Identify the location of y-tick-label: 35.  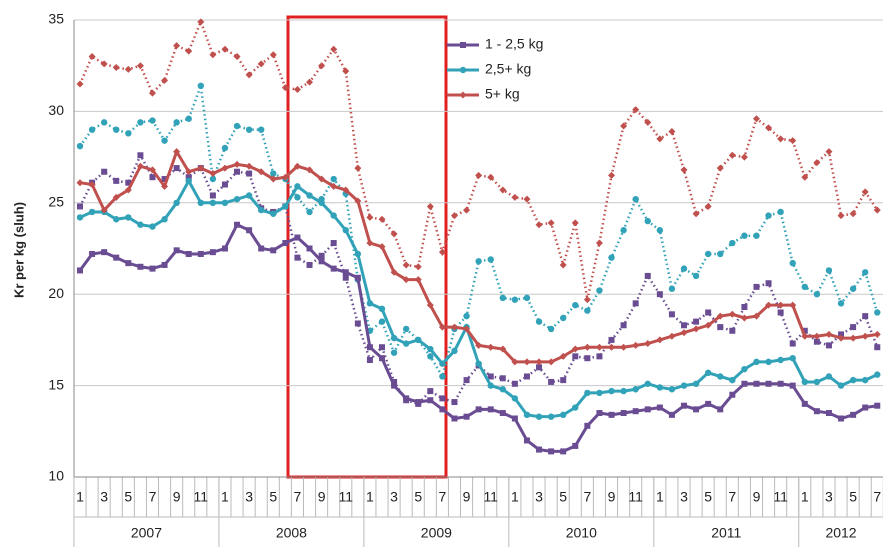
(56, 19).